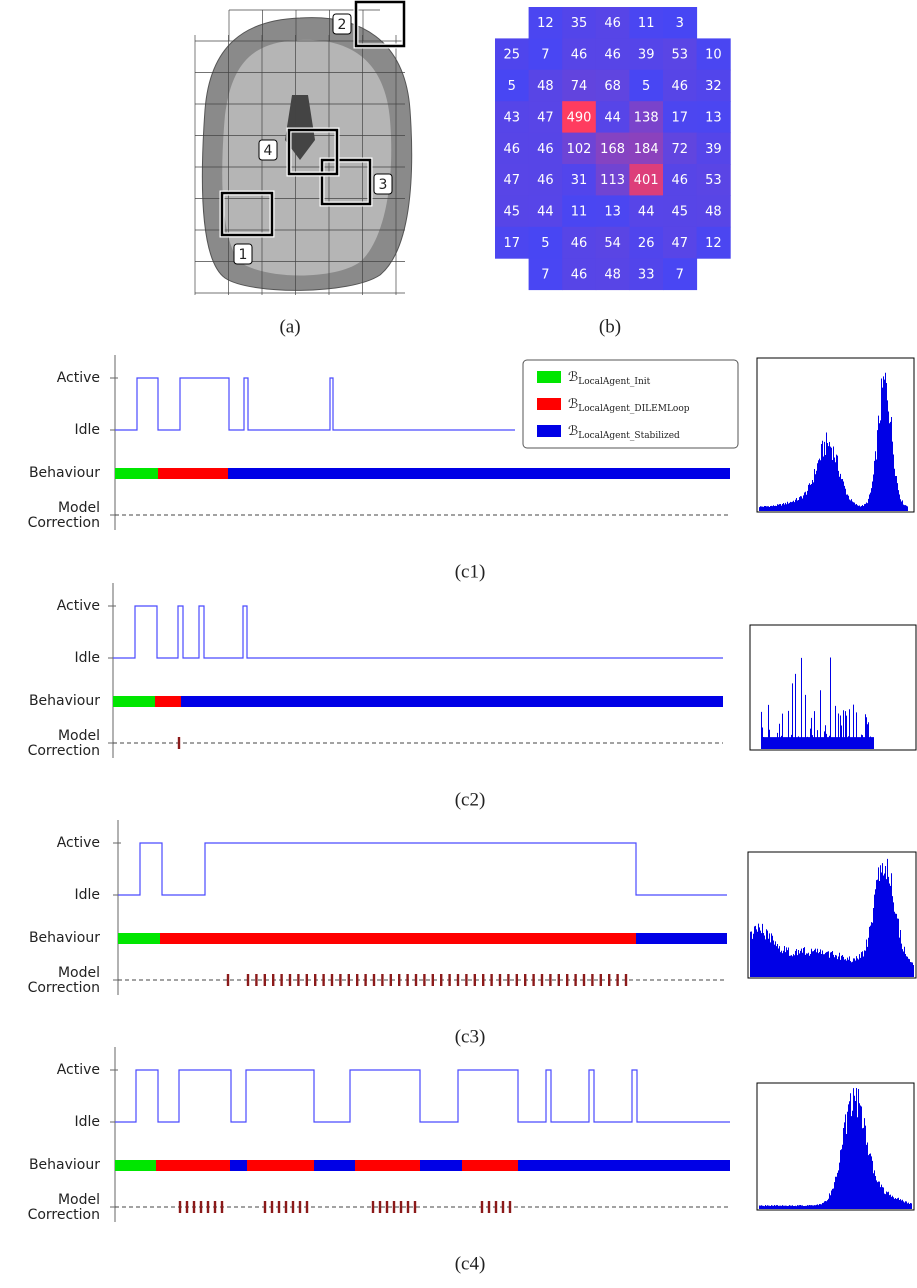 The width and height of the screenshot is (917, 1288). I want to click on cell-value: 10, so click(713, 55).